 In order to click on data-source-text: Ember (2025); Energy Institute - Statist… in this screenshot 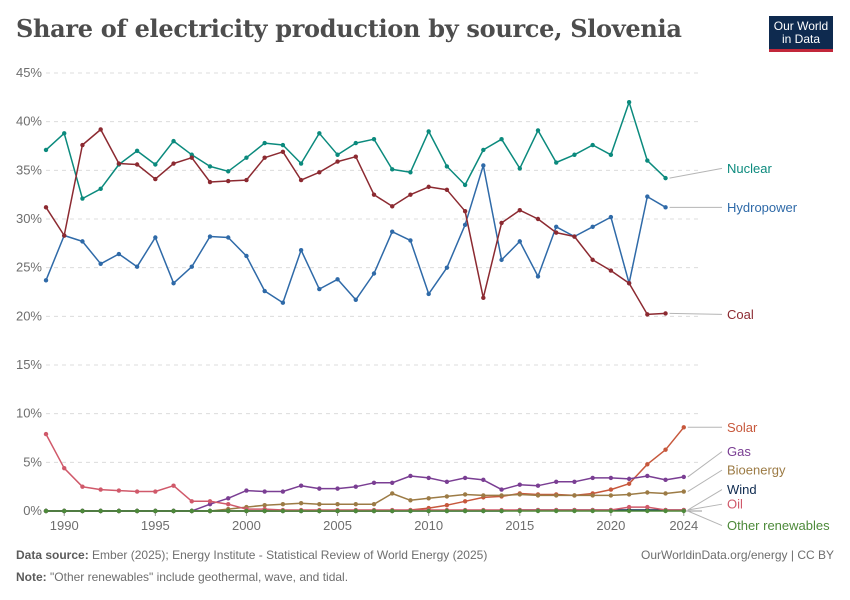, I will do `click(290, 555)`.